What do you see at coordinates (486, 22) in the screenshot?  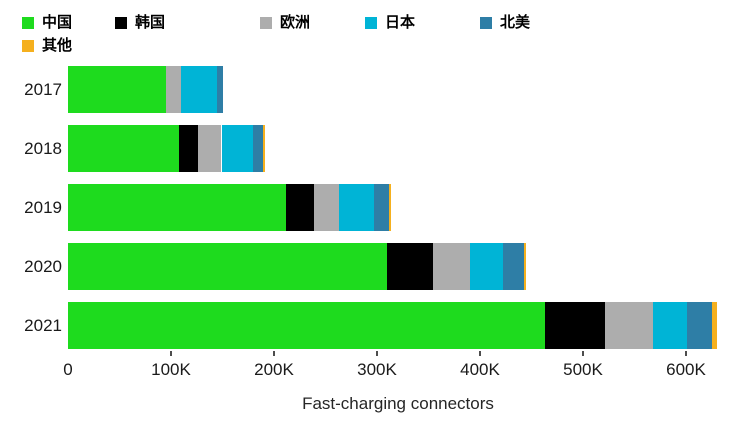 I see `legend-swatch-north-america` at bounding box center [486, 22].